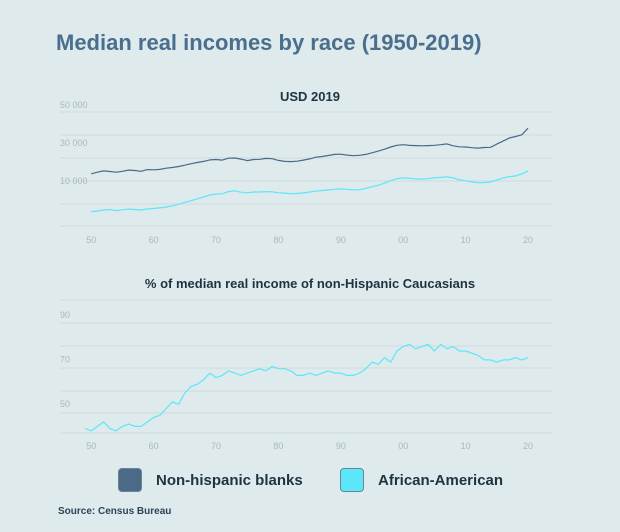 Image resolution: width=620 pixels, height=532 pixels. Describe the element at coordinates (310, 151) in the screenshot. I see `top-series-line-non-hispanic-blanks` at that location.